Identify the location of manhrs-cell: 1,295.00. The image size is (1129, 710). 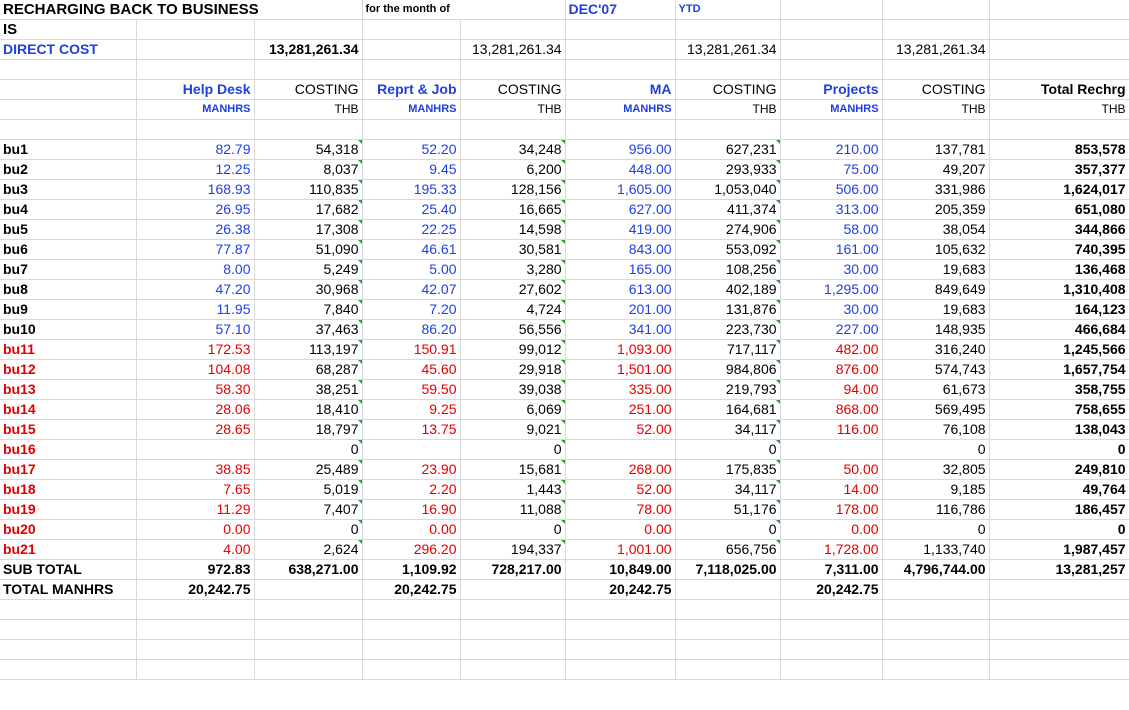
(831, 289).